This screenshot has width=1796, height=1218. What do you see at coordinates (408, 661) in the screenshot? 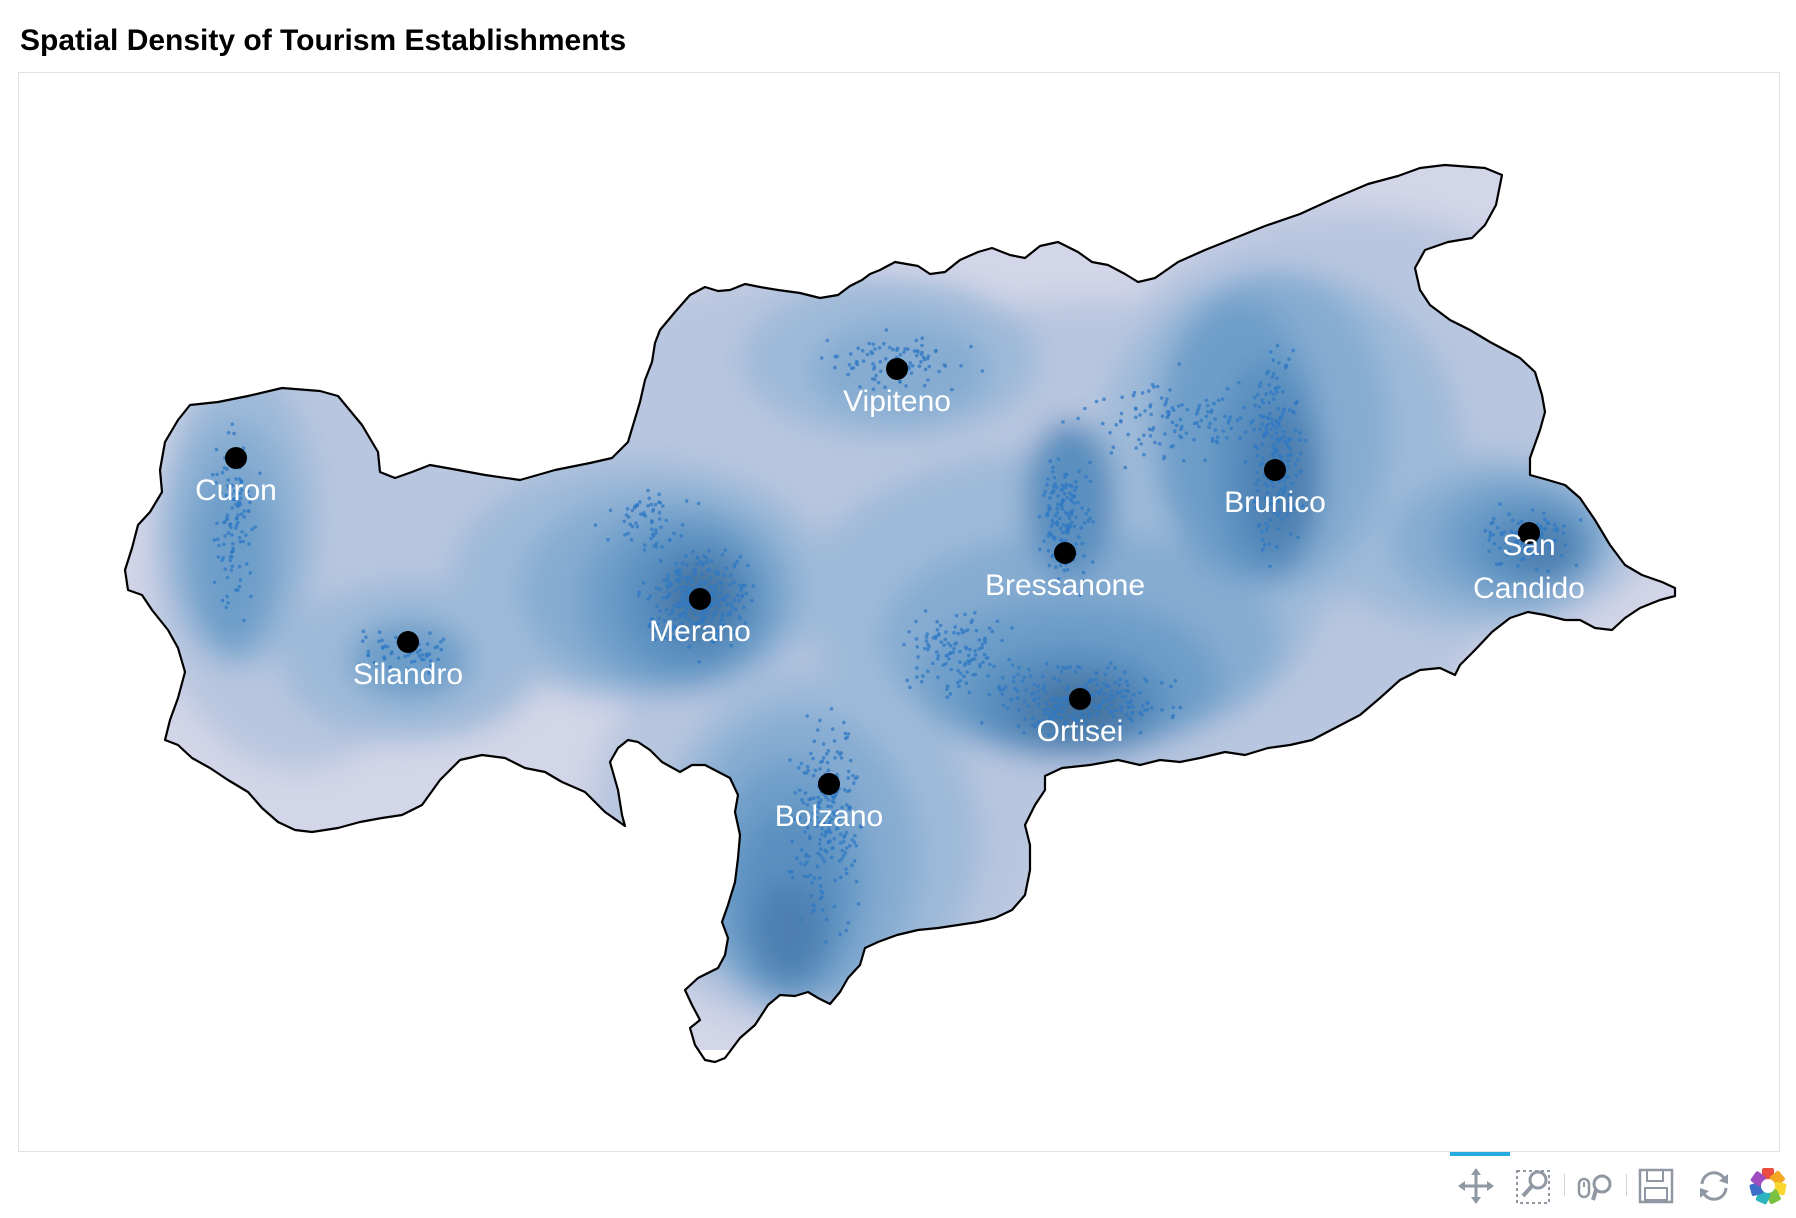
I see `city-silandro: Silandro` at bounding box center [408, 661].